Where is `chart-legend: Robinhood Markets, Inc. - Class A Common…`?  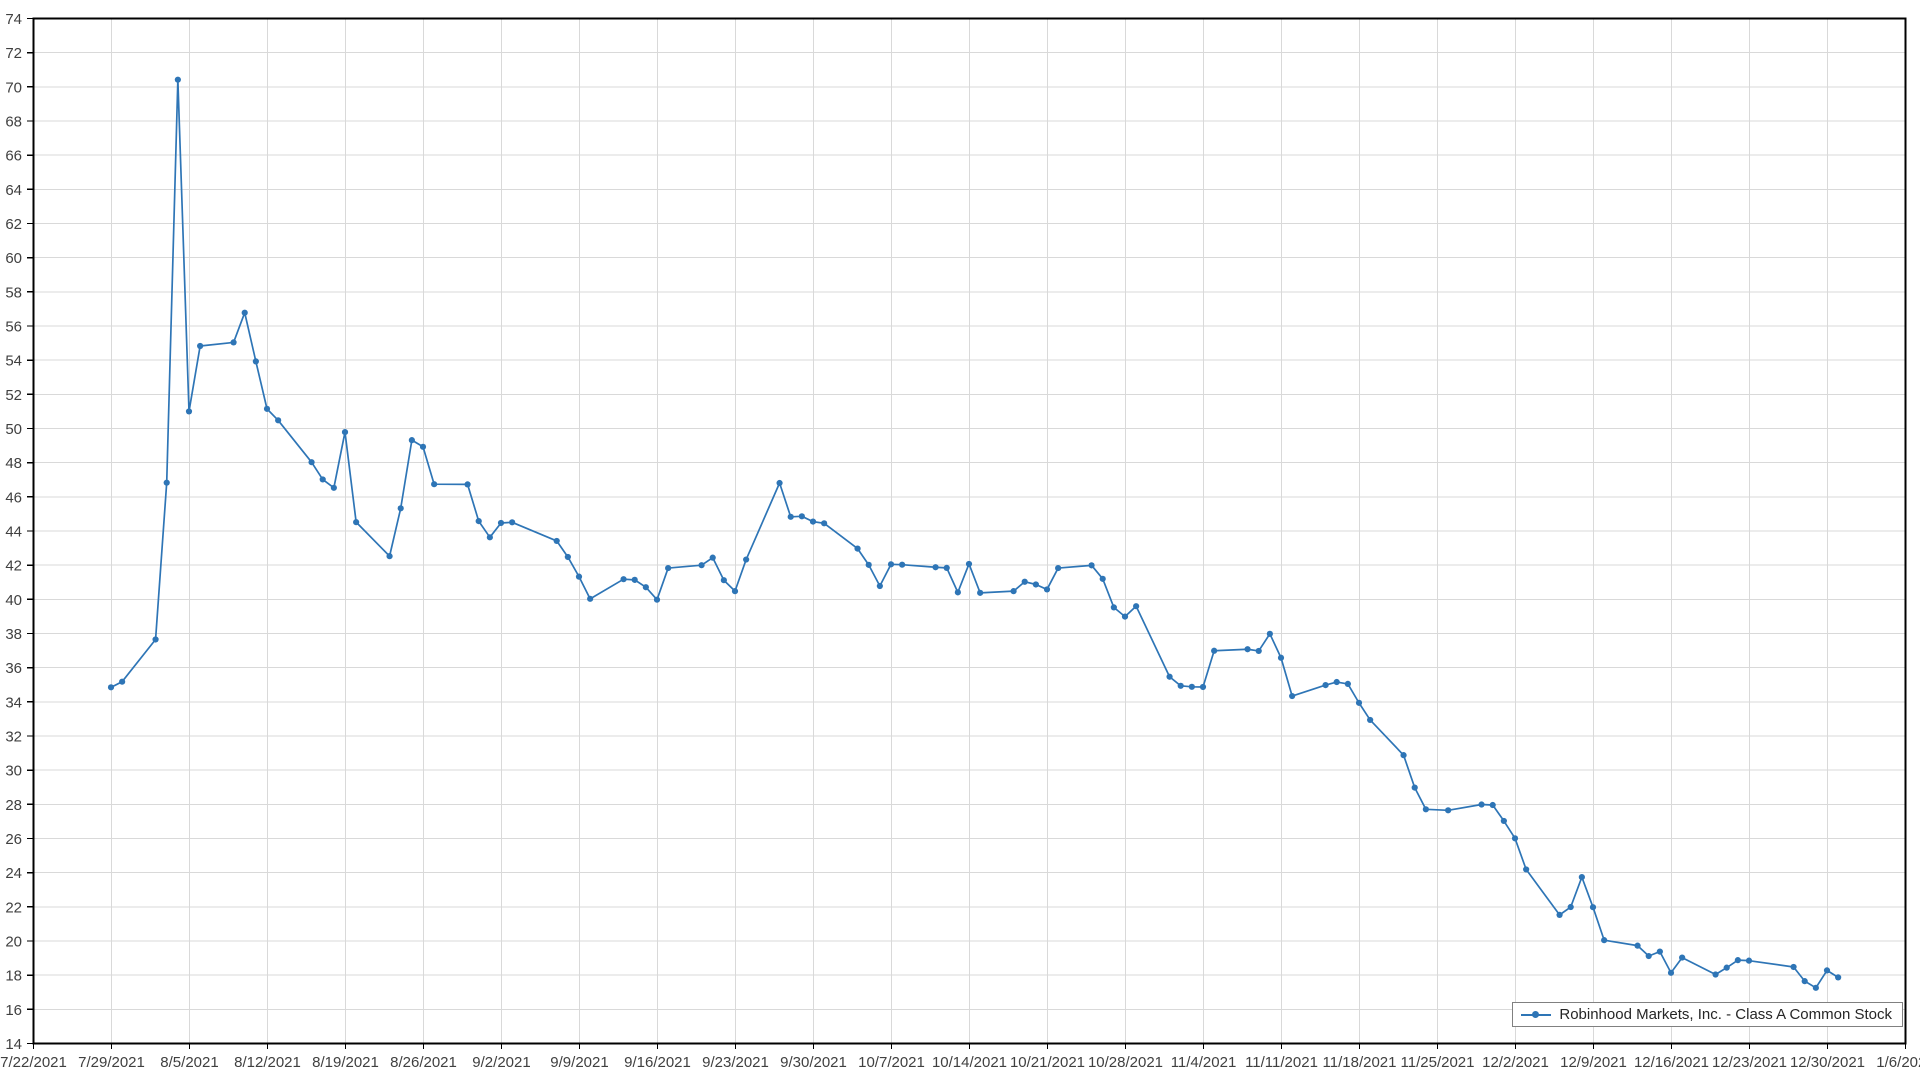 chart-legend: Robinhood Markets, Inc. - Class A Common… is located at coordinates (1707, 1014).